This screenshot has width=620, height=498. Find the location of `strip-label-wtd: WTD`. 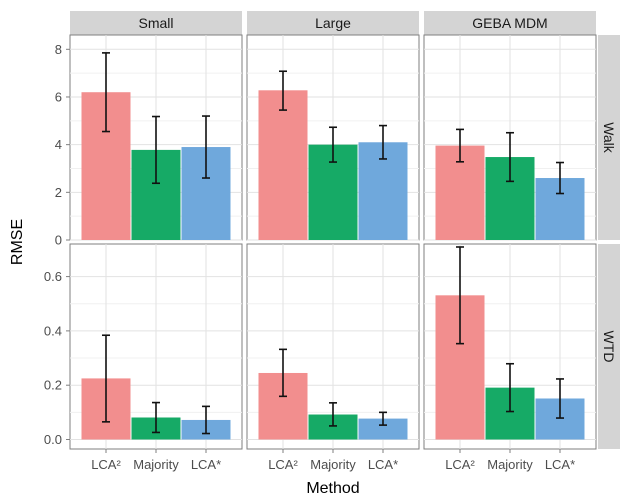

strip-label-wtd: WTD is located at coordinates (609, 347).